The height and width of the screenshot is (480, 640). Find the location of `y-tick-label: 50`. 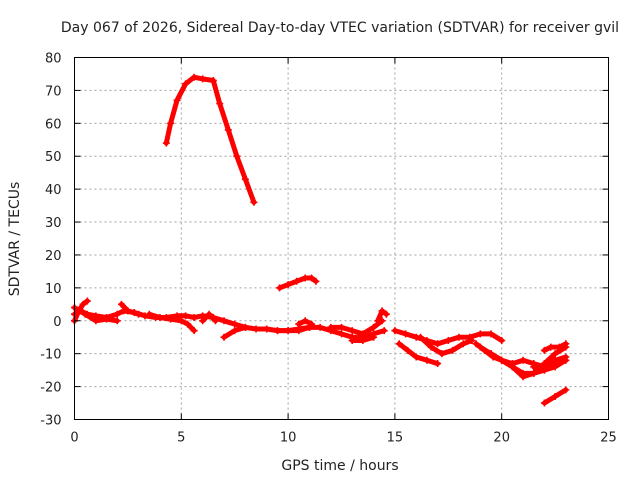

y-tick-label: 50 is located at coordinates (53, 157).